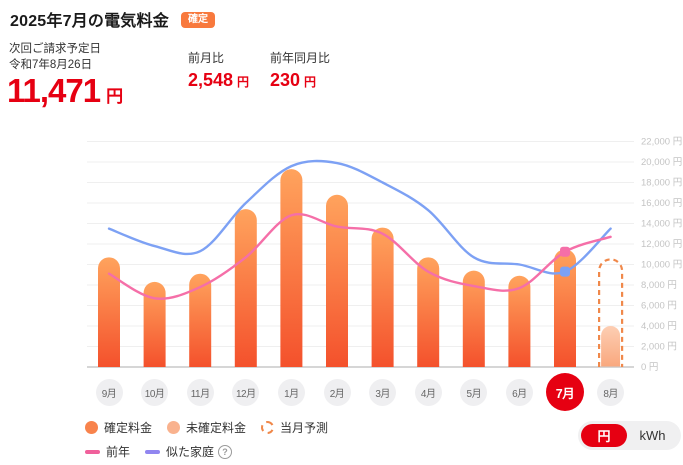 The image size is (683, 465). What do you see at coordinates (428, 392) in the screenshot?
I see `month-pill-4月: 4月` at bounding box center [428, 392].